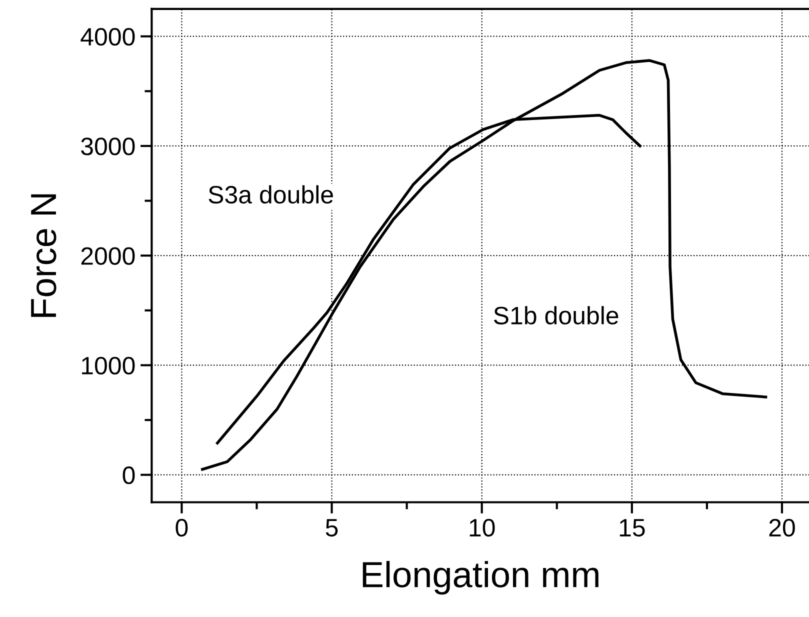  I want to click on x-tick-label: 20, so click(782, 527).